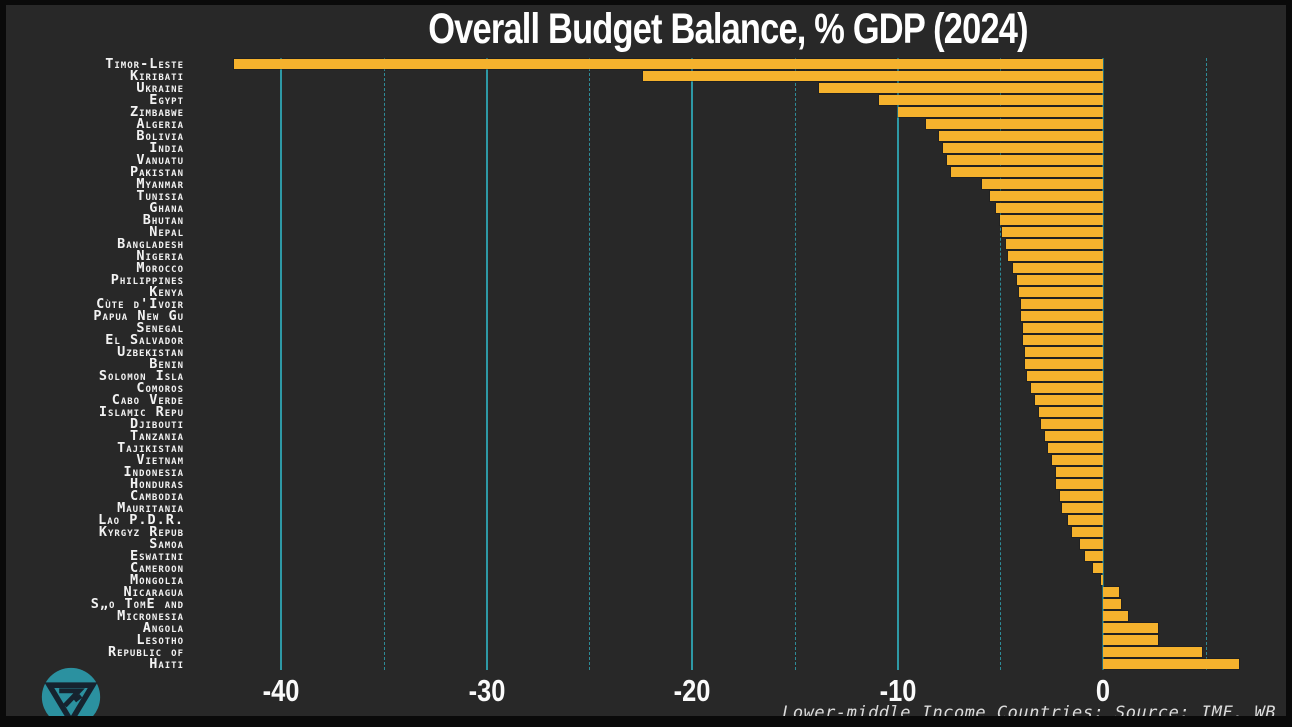  I want to click on category-label: Myanmar, so click(160, 184).